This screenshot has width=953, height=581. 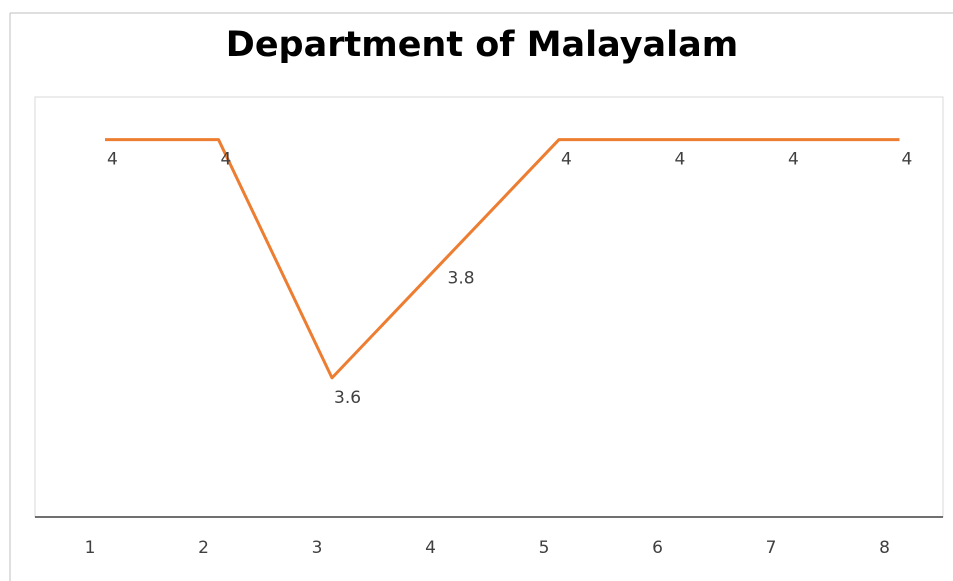 What do you see at coordinates (347, 398) in the screenshot?
I see `data-label: 3.6` at bounding box center [347, 398].